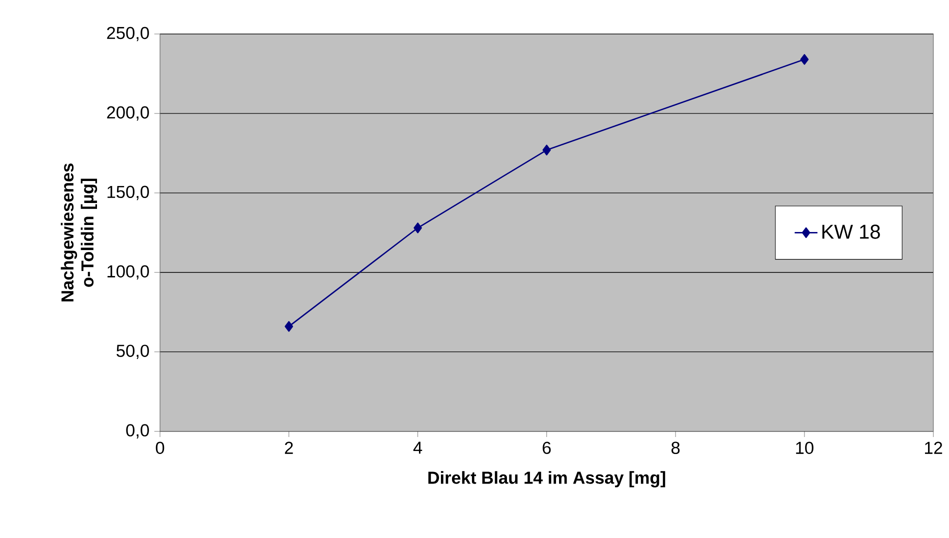 This screenshot has height=538, width=949. What do you see at coordinates (288, 448) in the screenshot?
I see `x-tick-label: 2` at bounding box center [288, 448].